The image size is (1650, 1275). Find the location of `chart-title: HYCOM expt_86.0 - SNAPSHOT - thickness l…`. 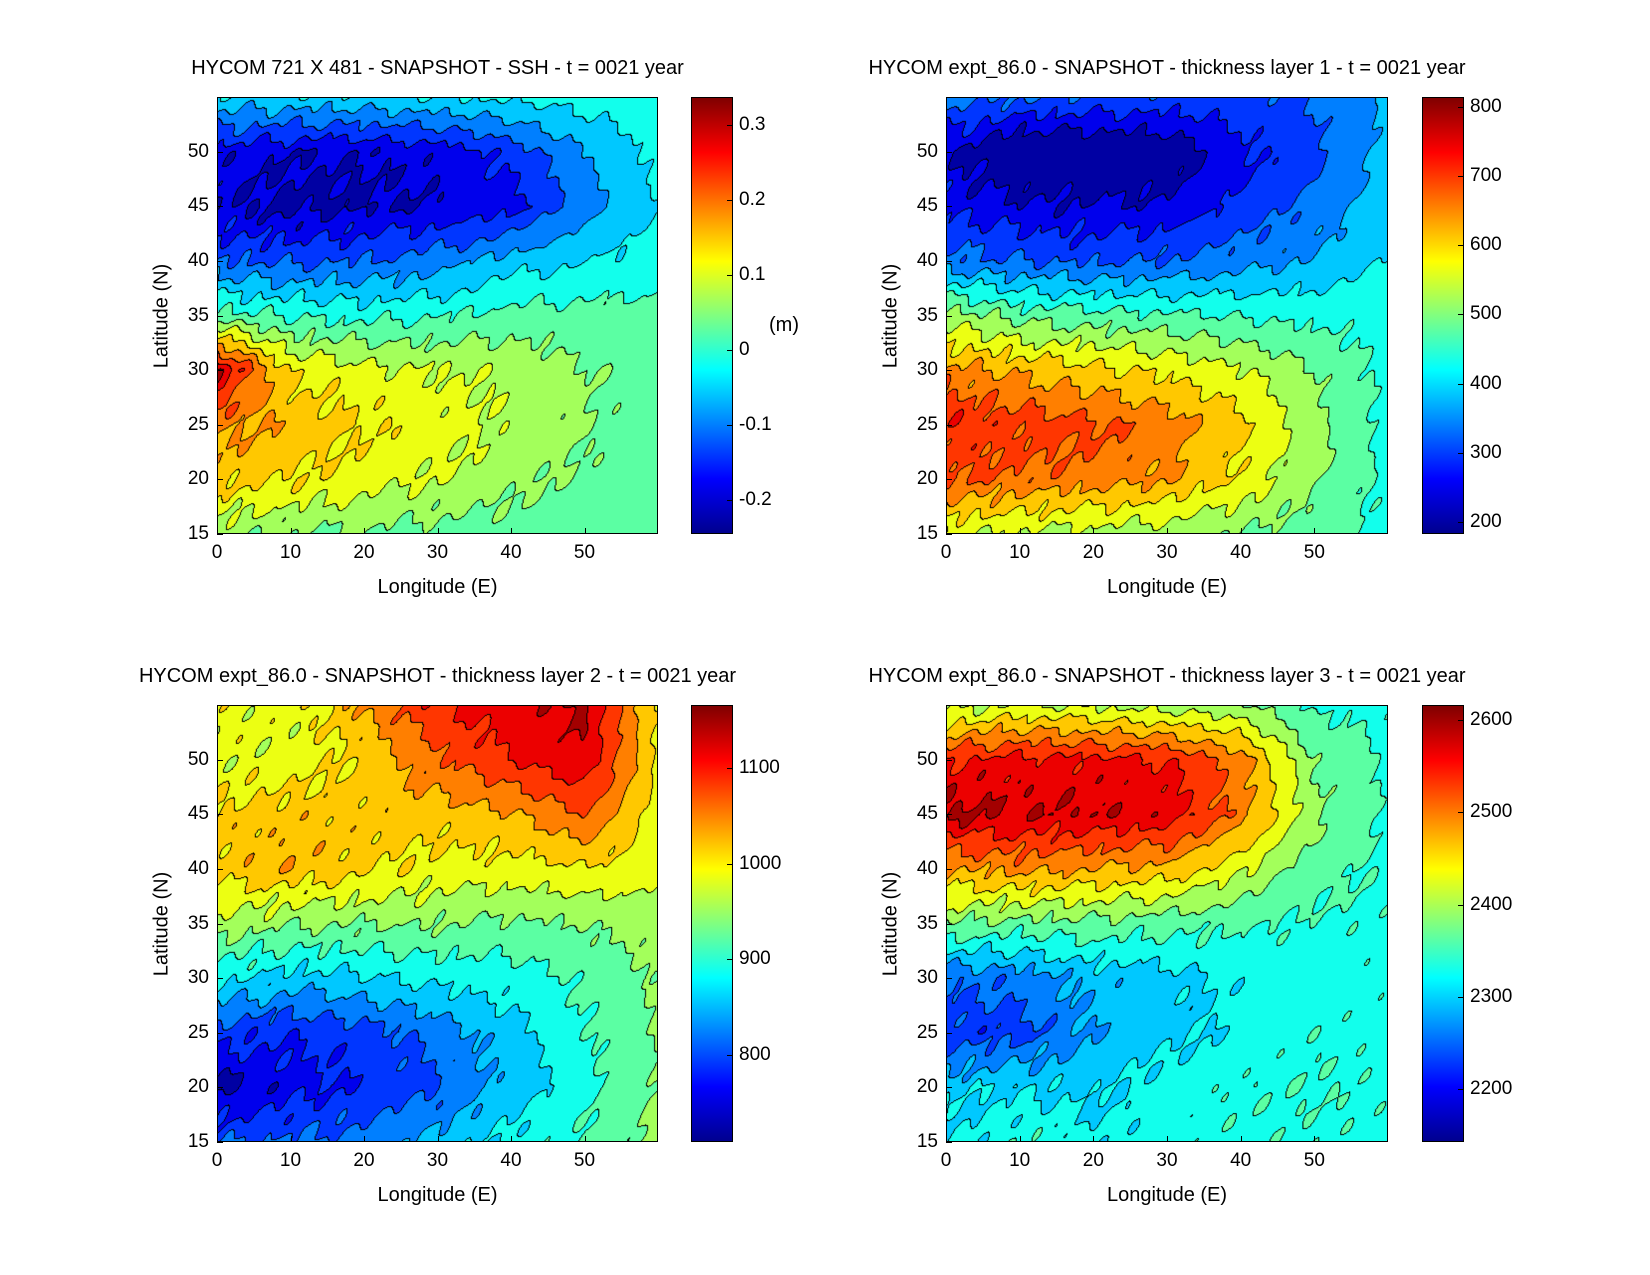

chart-title: HYCOM expt_86.0 - SNAPSHOT - thickness l… is located at coordinates (437, 676).